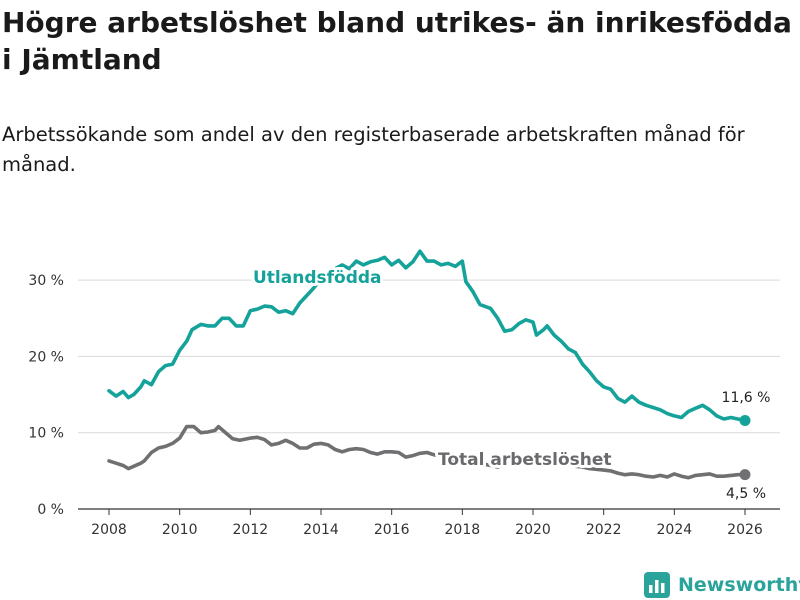  What do you see at coordinates (745, 530) in the screenshot?
I see `x-tick-label: 2026` at bounding box center [745, 530].